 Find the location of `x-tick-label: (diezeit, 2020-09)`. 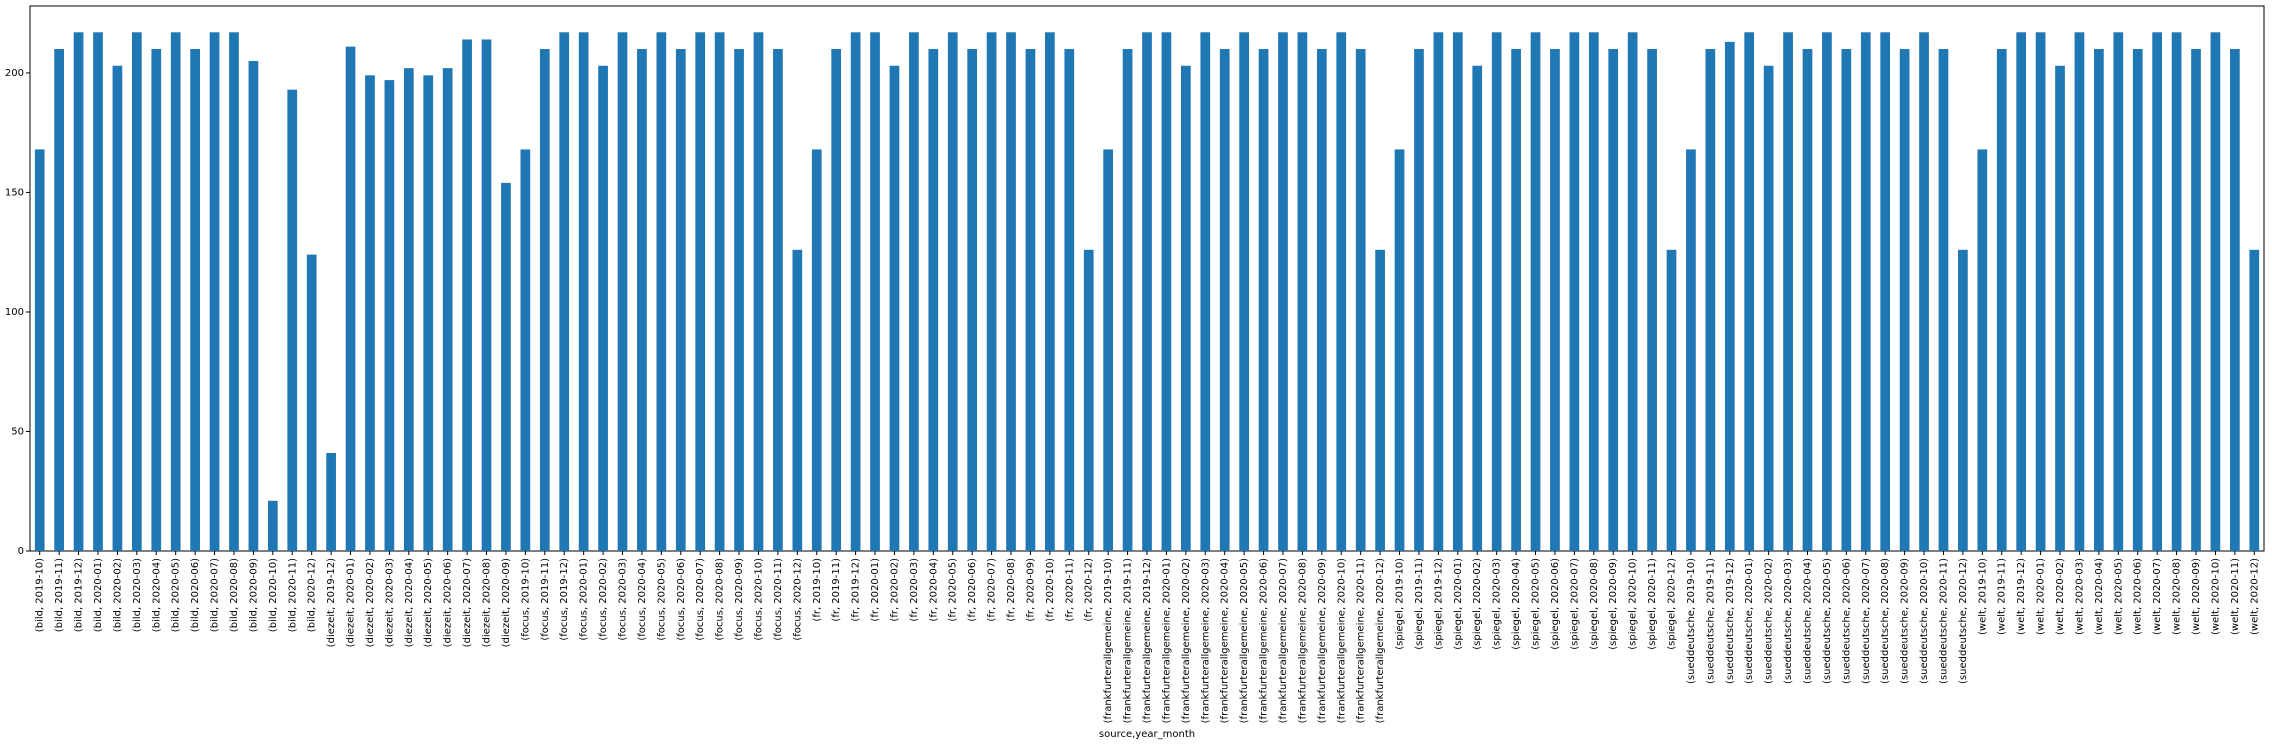

x-tick-label: (diezeit, 2020-09) is located at coordinates (506, 602).